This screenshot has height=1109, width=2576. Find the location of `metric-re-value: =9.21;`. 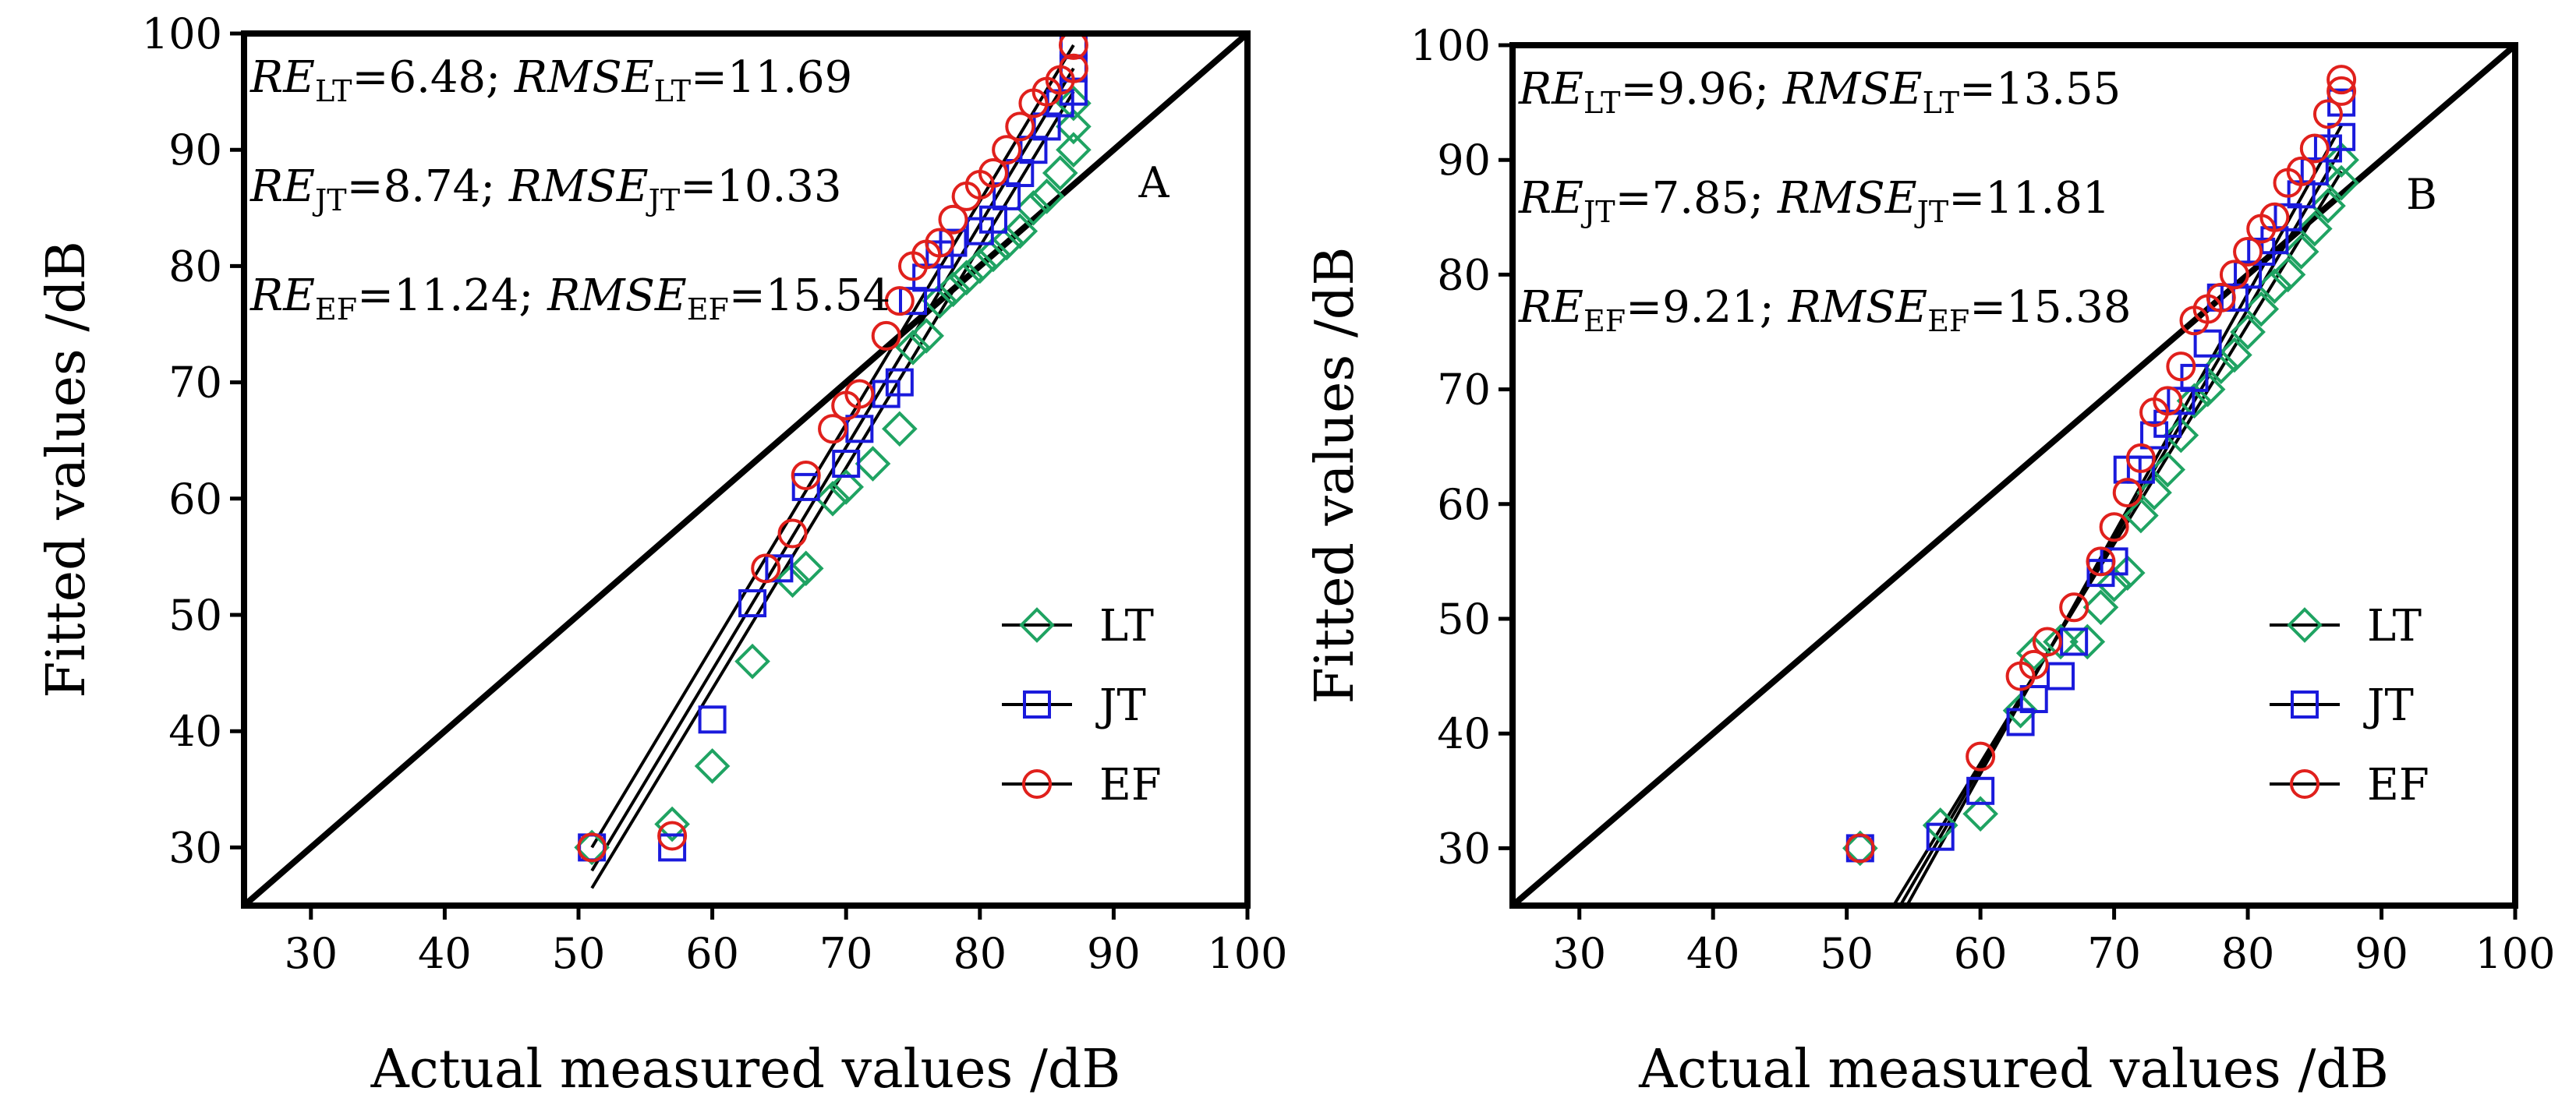

metric-re-value: =9.21; is located at coordinates (1707, 307).